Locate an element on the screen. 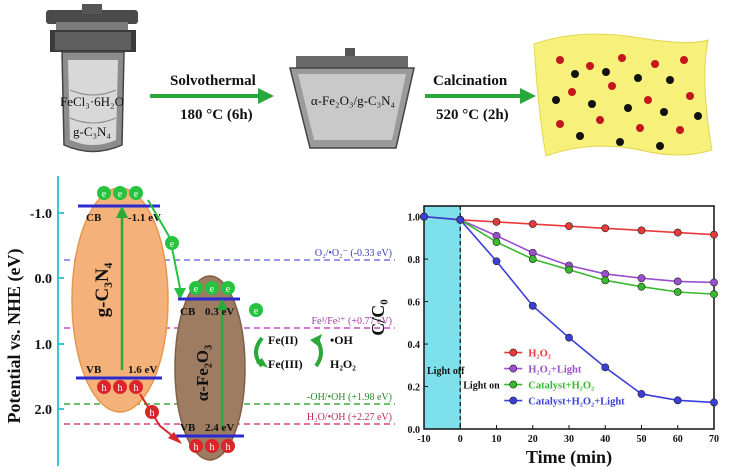  legend-entry: H₂O₂+Light is located at coordinates (555, 370).